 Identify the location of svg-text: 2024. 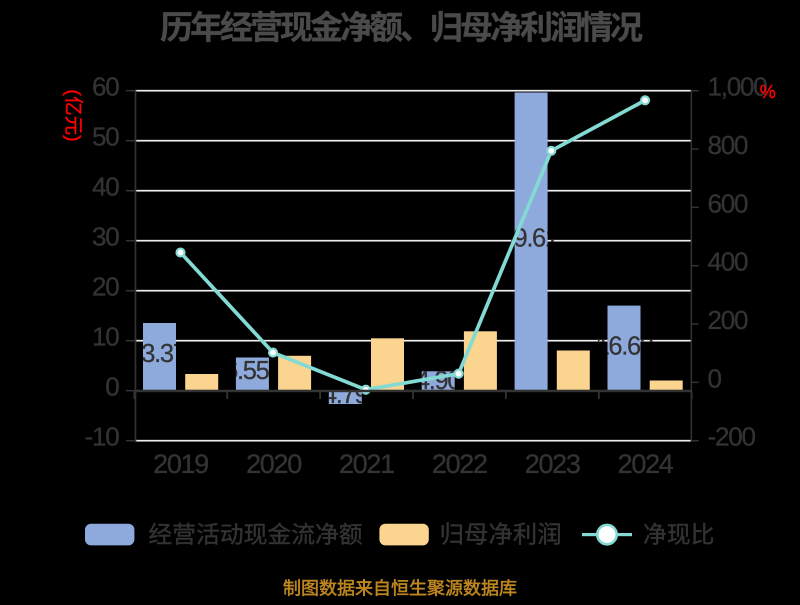
(646, 464).